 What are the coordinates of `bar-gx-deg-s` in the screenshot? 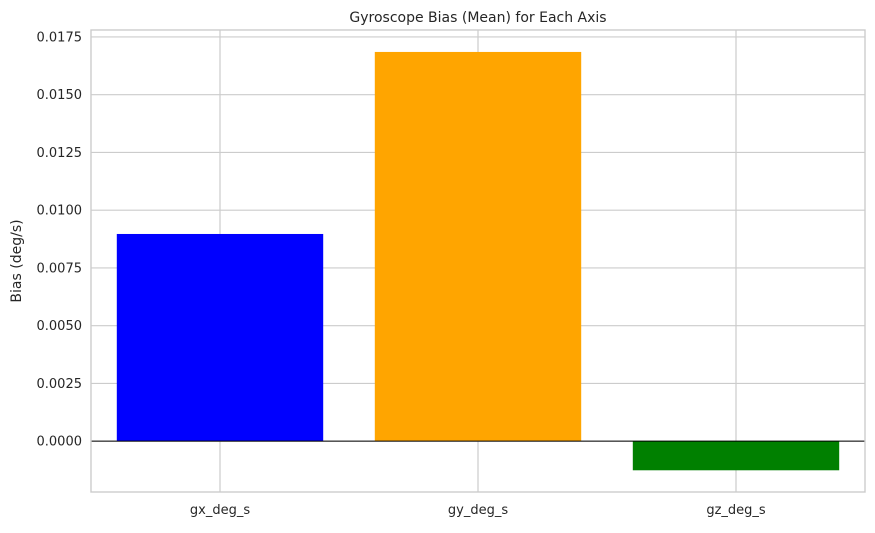 It's located at (220, 337).